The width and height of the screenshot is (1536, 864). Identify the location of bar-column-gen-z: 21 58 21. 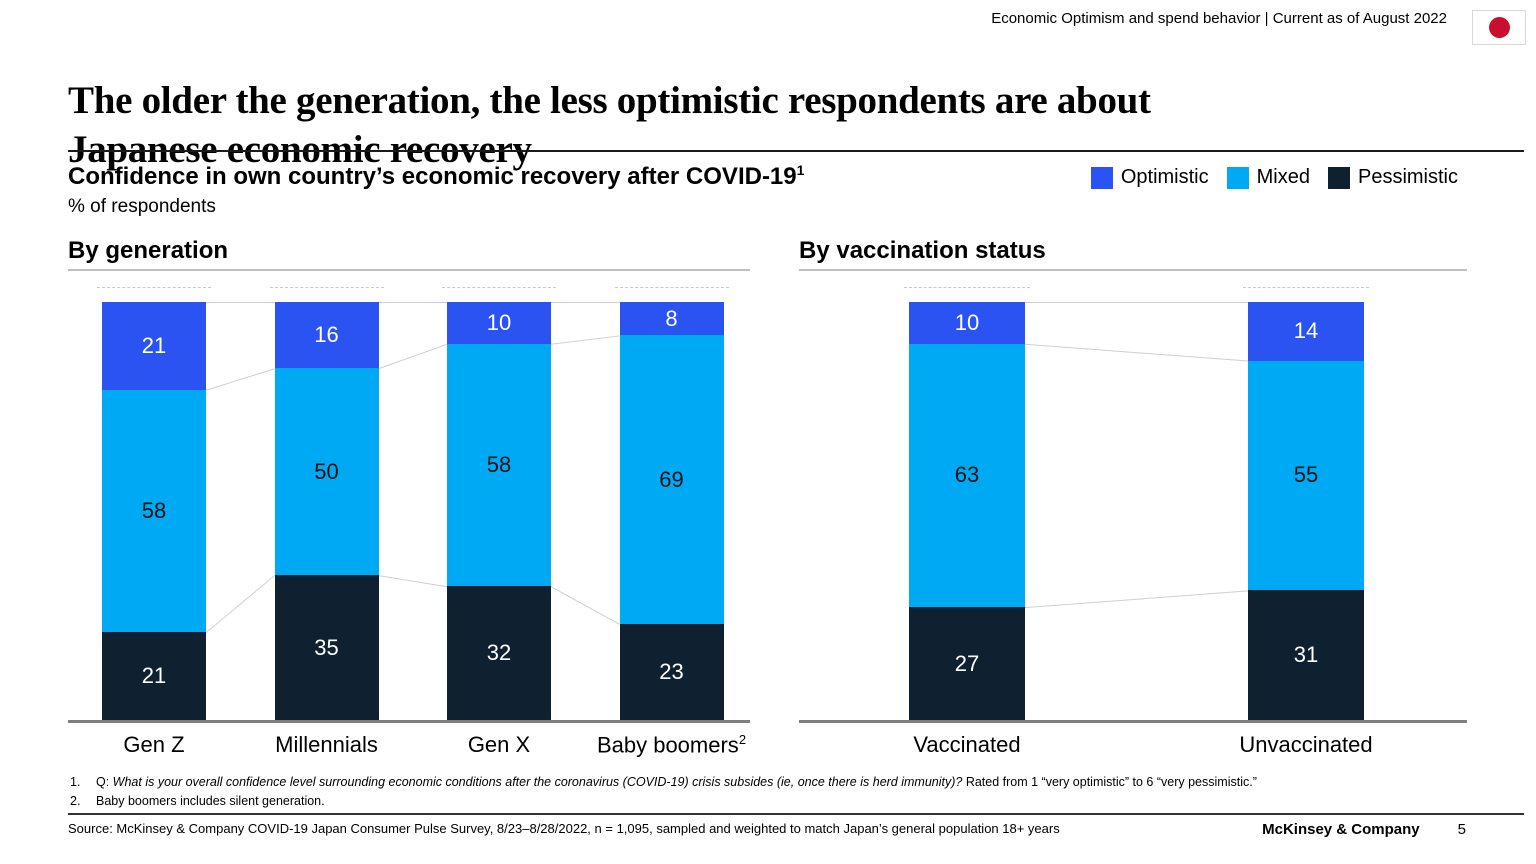
(154, 511).